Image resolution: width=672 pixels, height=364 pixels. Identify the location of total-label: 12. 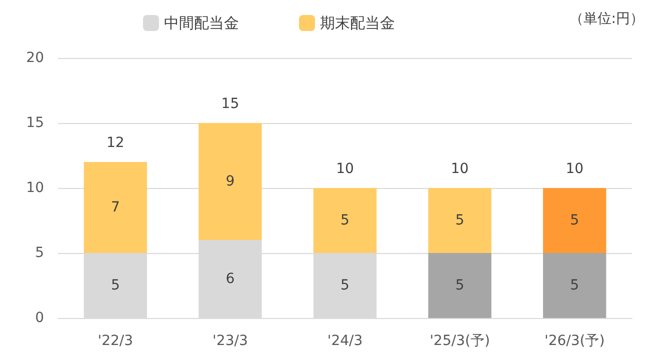
(115, 143).